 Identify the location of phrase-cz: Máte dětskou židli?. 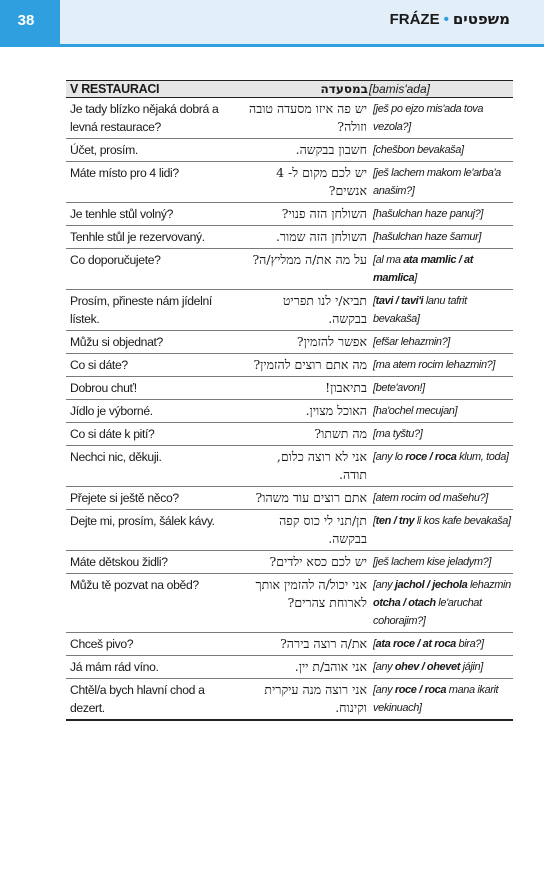
(119, 562).